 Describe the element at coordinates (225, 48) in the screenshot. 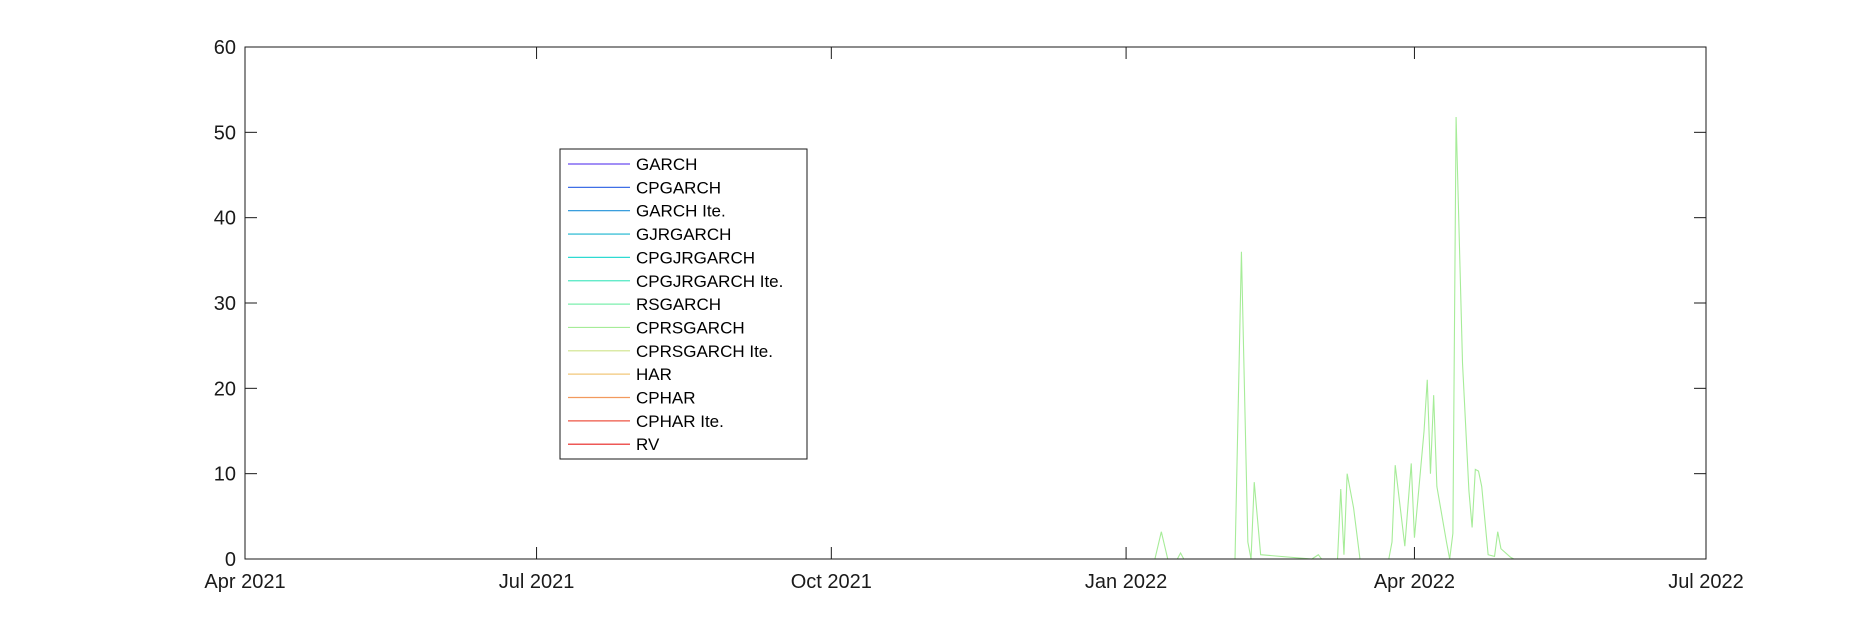

I see `y-tick-label: 60` at that location.